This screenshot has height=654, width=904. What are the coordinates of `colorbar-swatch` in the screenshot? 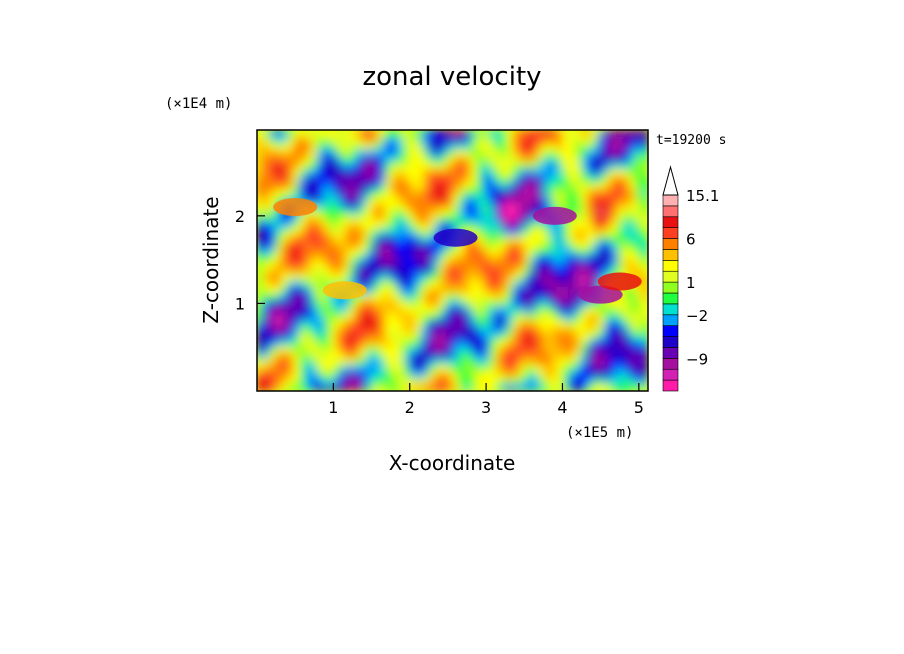 It's located at (670, 374).